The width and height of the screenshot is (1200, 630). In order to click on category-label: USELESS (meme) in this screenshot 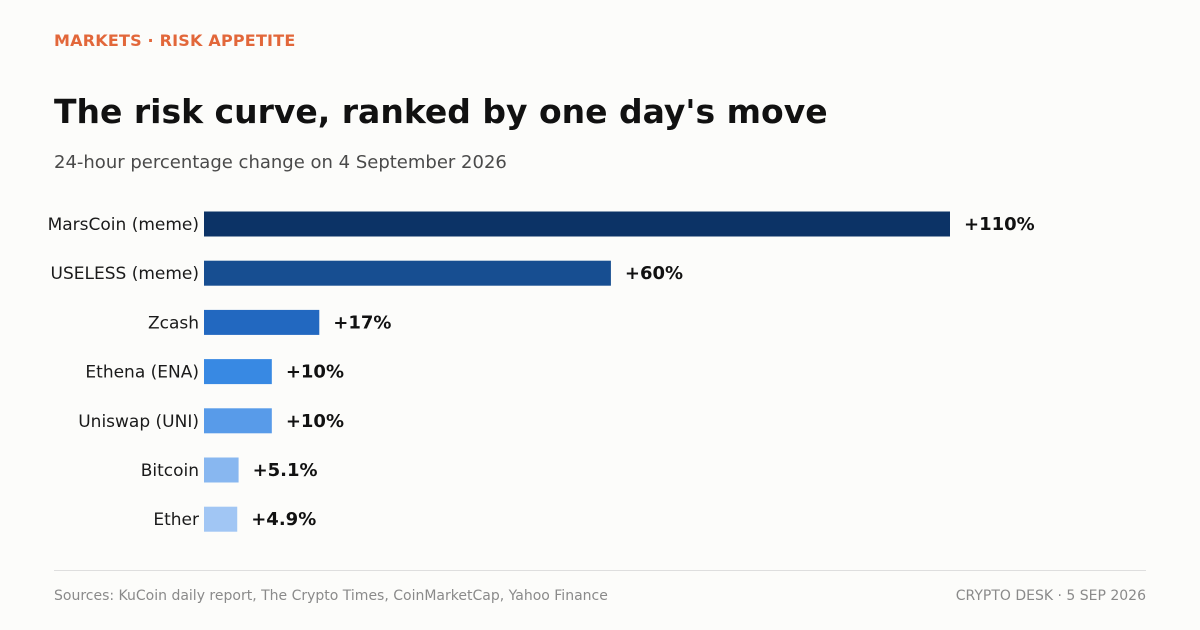, I will do `click(125, 274)`.